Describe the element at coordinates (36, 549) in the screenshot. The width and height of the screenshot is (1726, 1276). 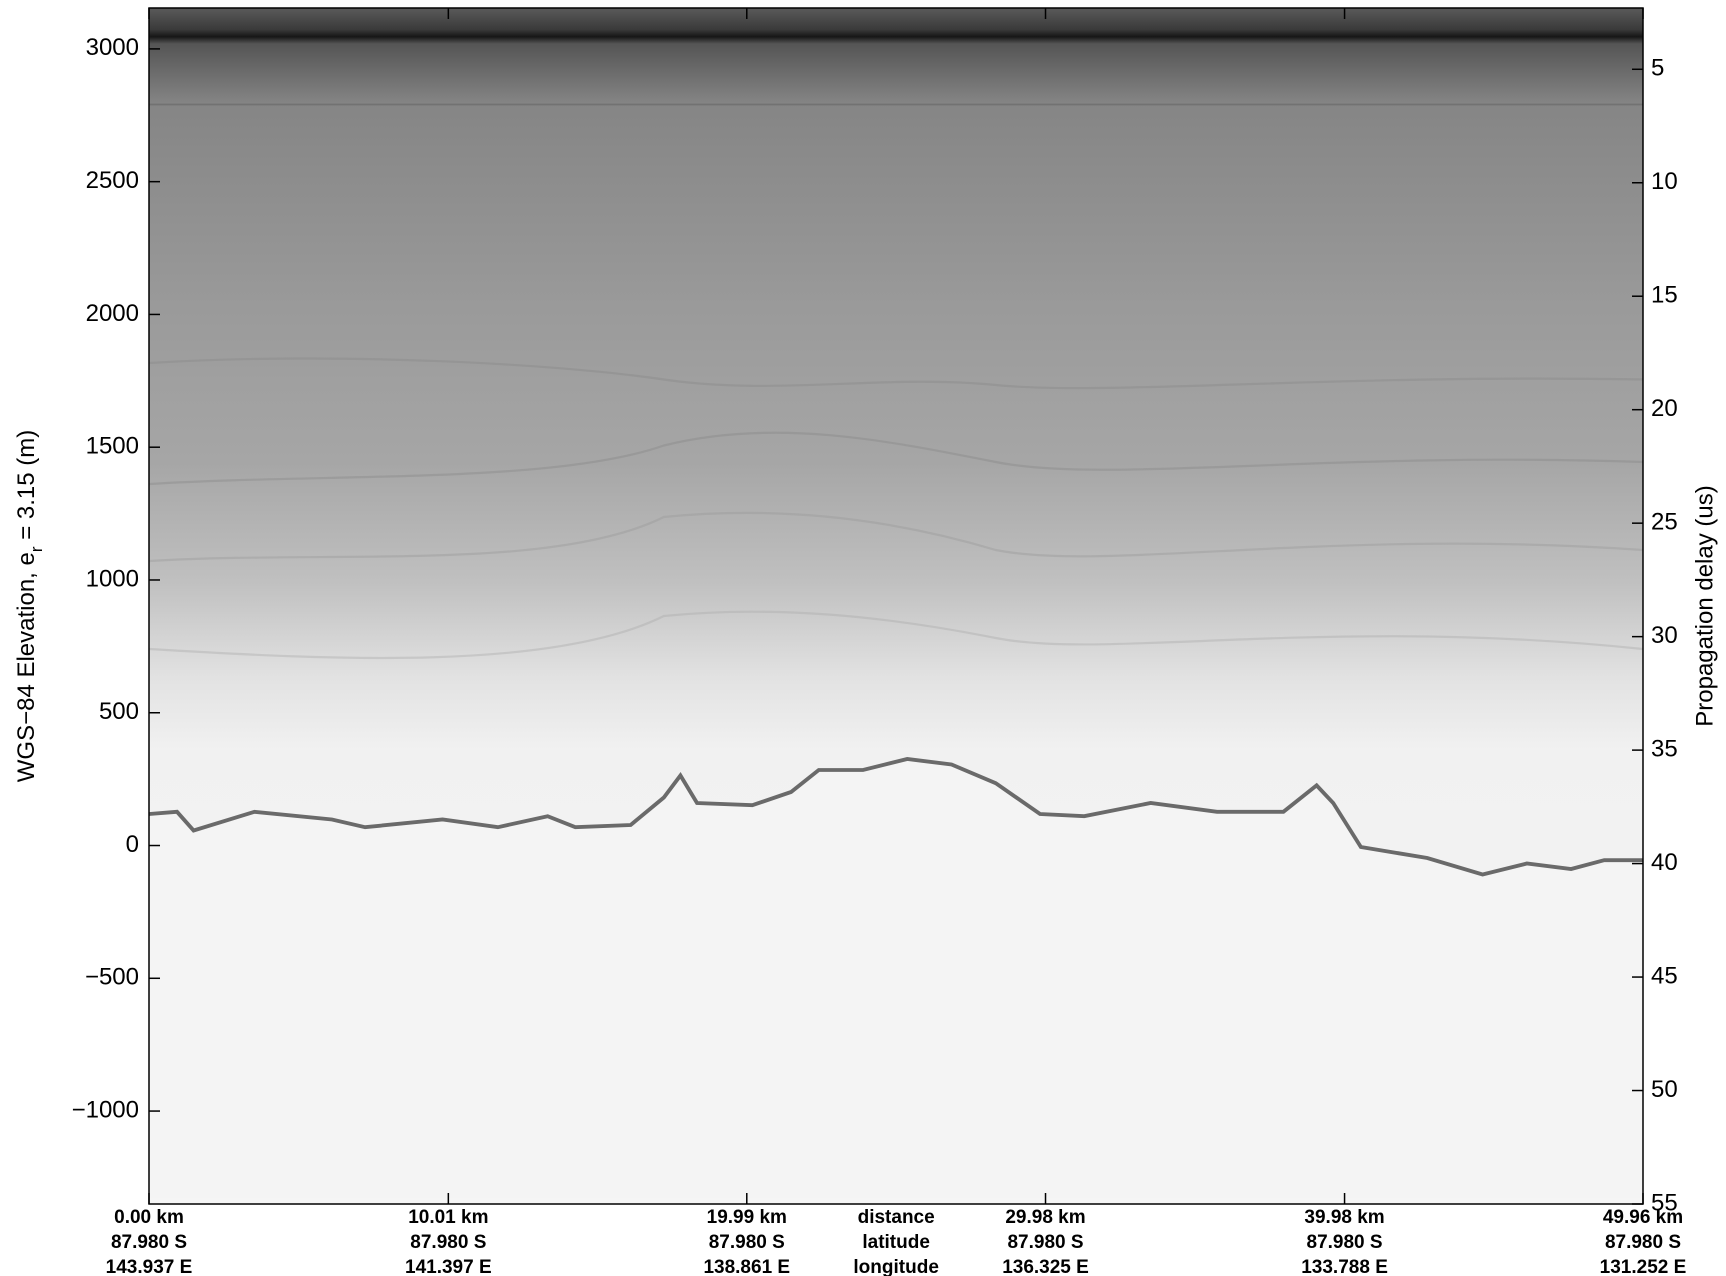
I see `y-label-subscript: r` at that location.